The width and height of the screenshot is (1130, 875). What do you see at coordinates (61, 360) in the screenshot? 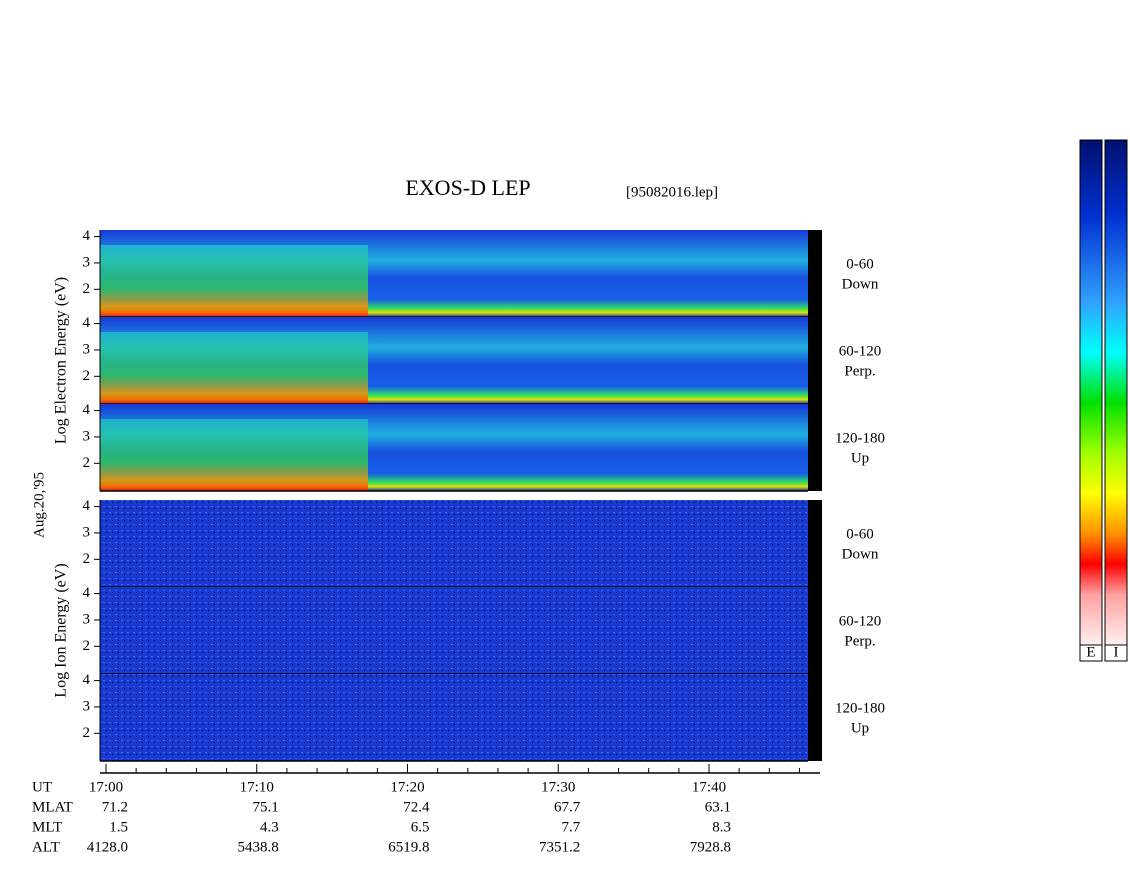
I see `y-axis-label: Log Electron Energy (eV)` at bounding box center [61, 360].